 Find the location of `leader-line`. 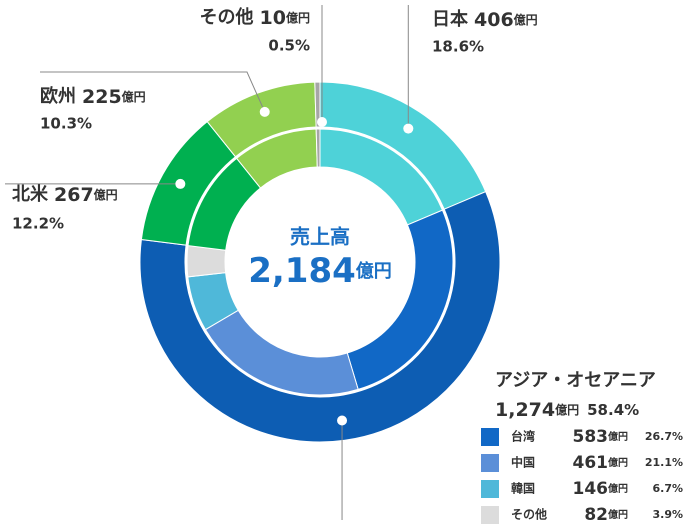

leader-line is located at coordinates (153, 92).